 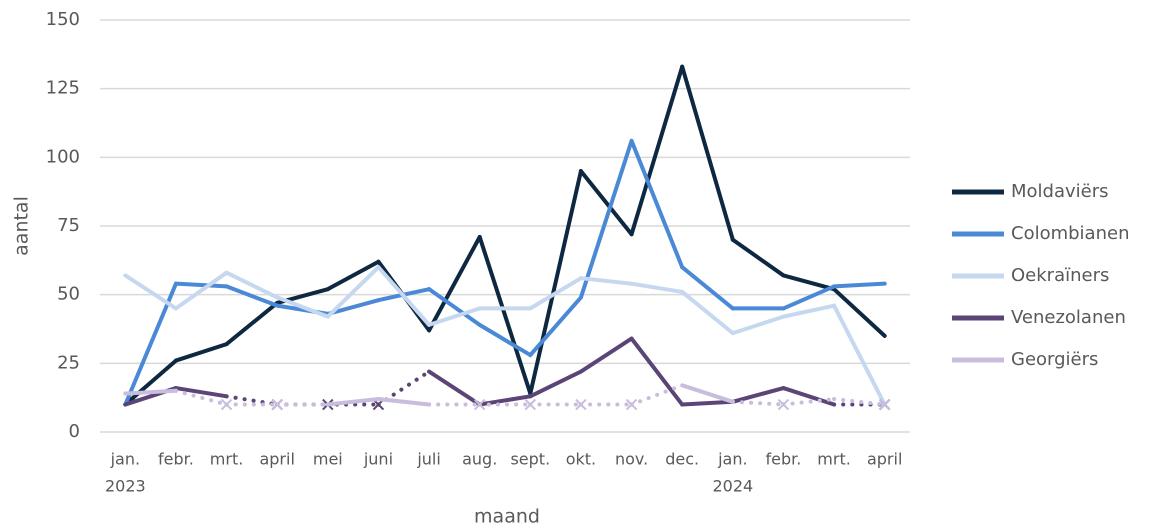 I want to click on x-tick-label: aug., so click(x=479, y=459).